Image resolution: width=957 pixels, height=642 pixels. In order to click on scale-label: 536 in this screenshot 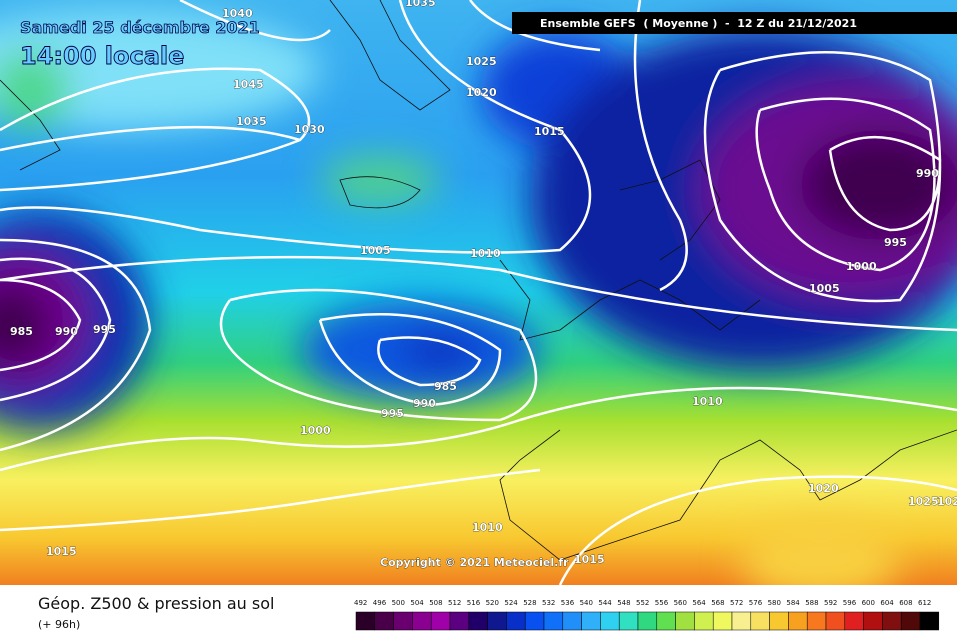, I will do `click(568, 603)`.